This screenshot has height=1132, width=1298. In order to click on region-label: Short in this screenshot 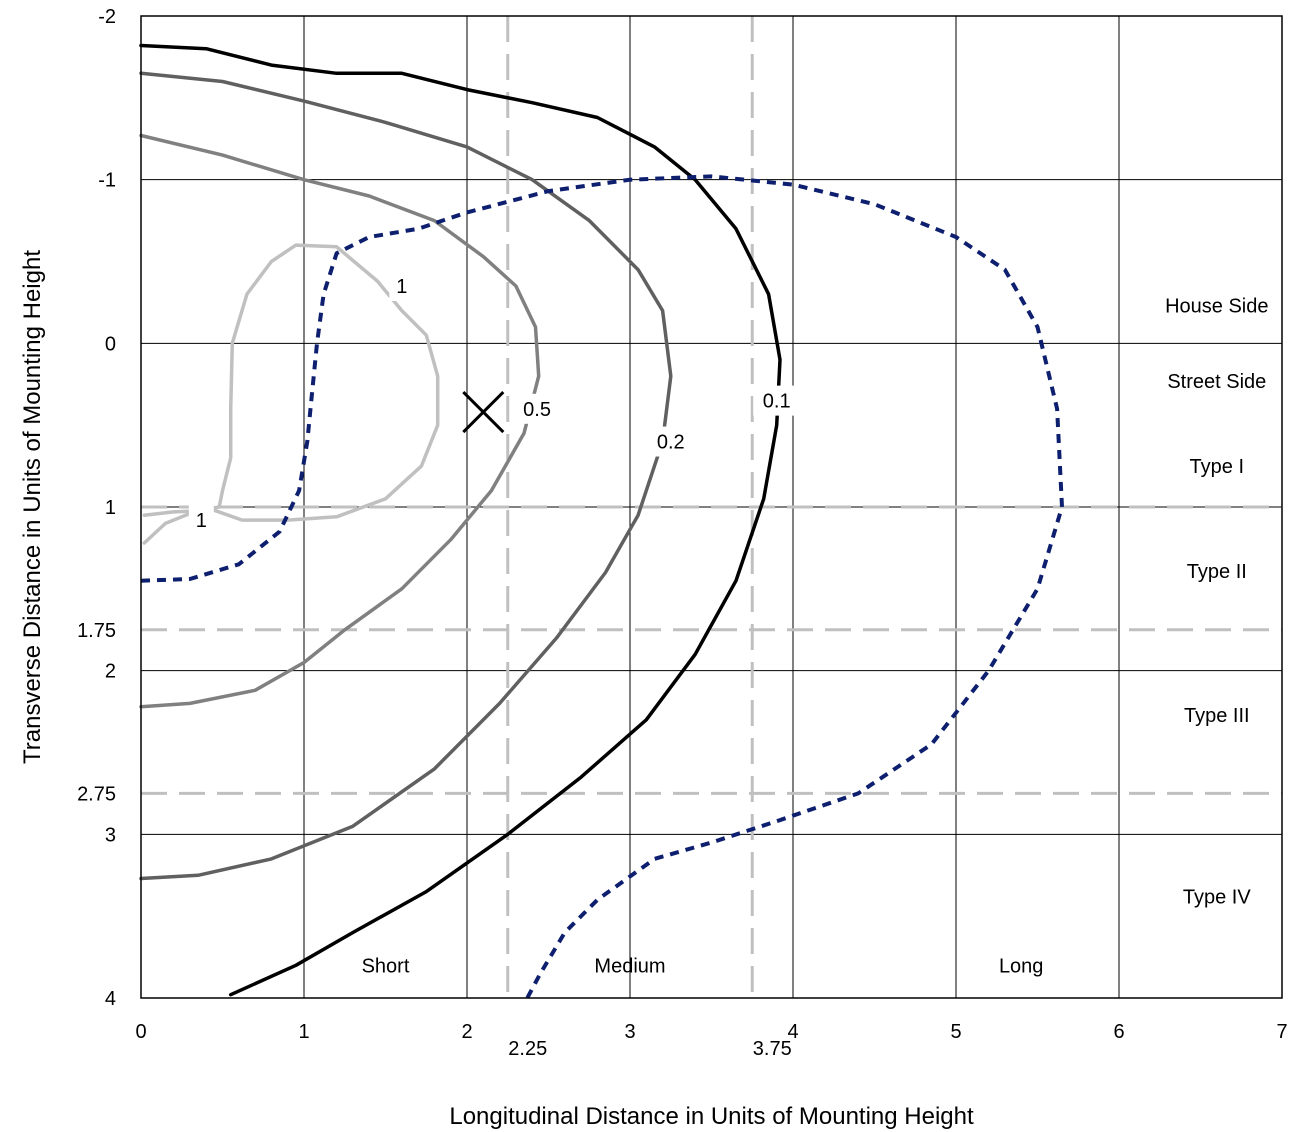, I will do `click(386, 966)`.